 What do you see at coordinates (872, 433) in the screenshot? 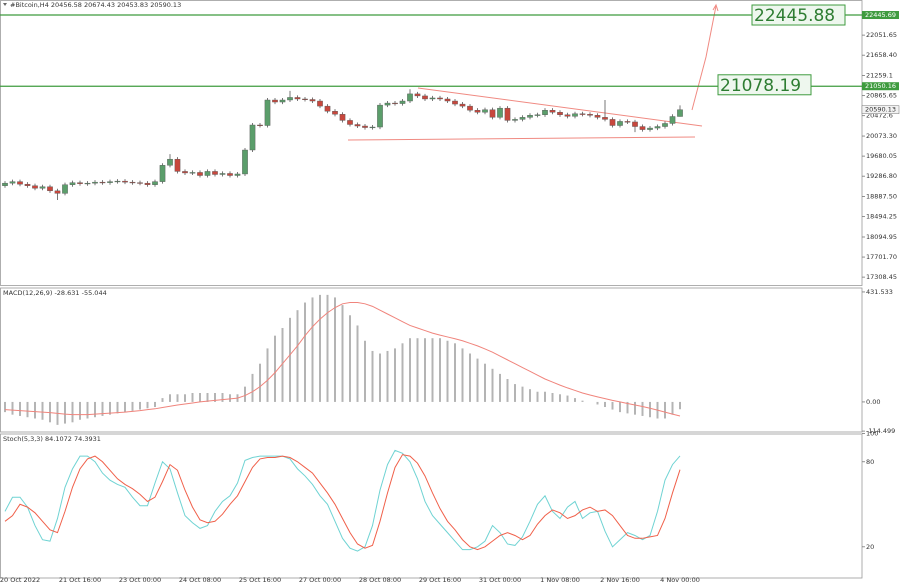
I see `y-tick-label: 100` at bounding box center [872, 433].